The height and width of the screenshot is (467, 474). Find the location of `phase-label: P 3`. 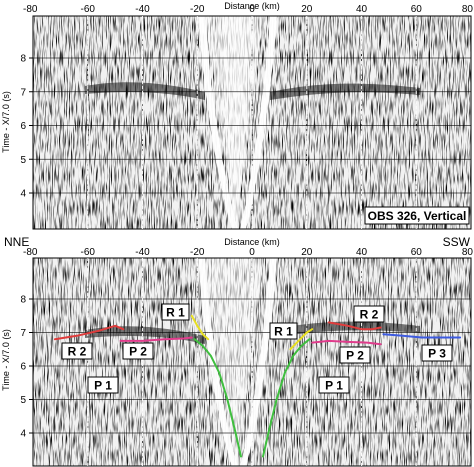

phase-label: P 3 is located at coordinates (437, 354).